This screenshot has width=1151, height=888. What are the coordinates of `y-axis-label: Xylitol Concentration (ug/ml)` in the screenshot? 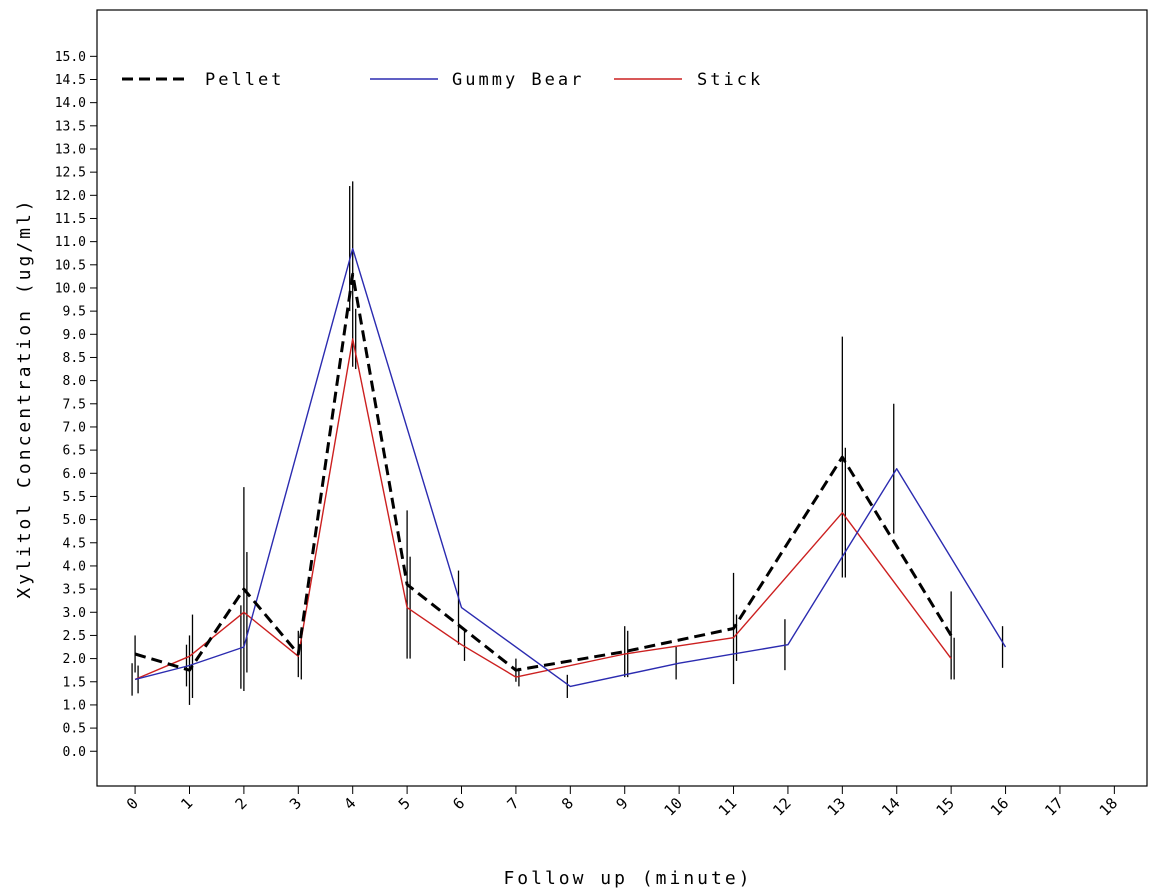 It's located at (24, 397).